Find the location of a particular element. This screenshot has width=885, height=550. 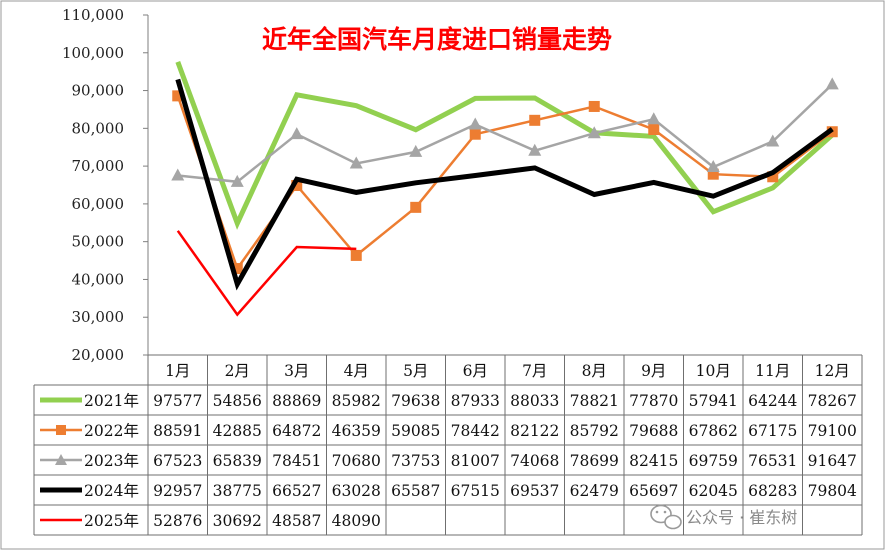

y-tick-label: 30,000 is located at coordinates (98, 317).